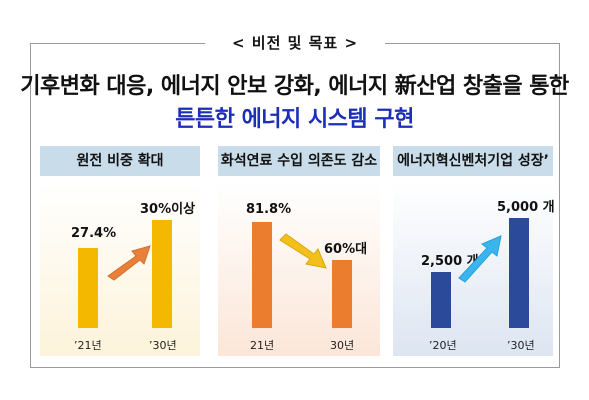  I want to click on panel-title: 원전 비중 확대, so click(120, 161).